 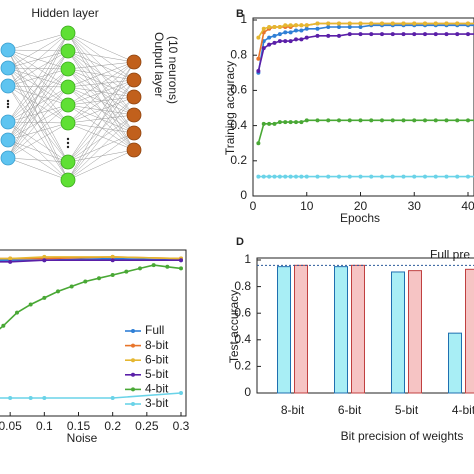 I want to click on x-tick-label: 0.15, so click(x=79, y=426).